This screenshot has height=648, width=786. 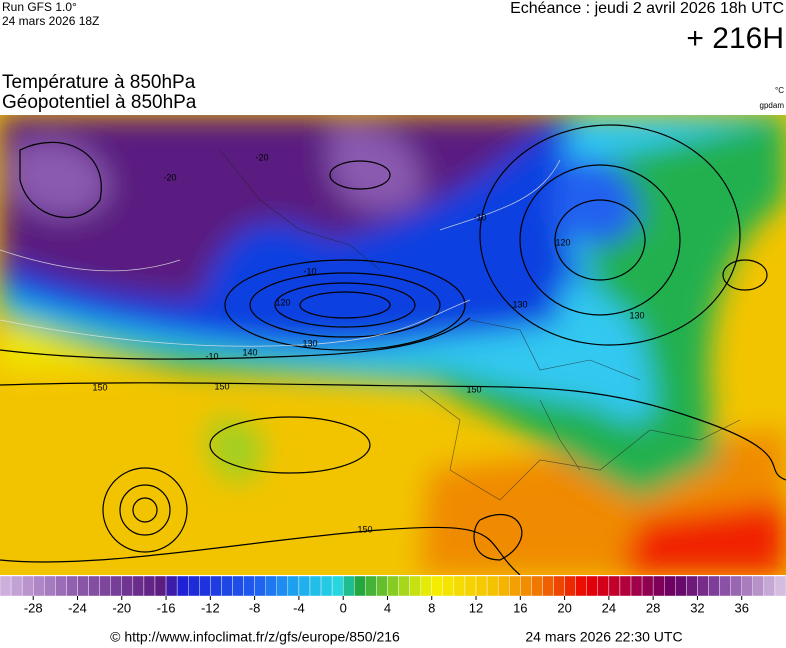 What do you see at coordinates (282, 302) in the screenshot?
I see `contour-label: 120` at bounding box center [282, 302].